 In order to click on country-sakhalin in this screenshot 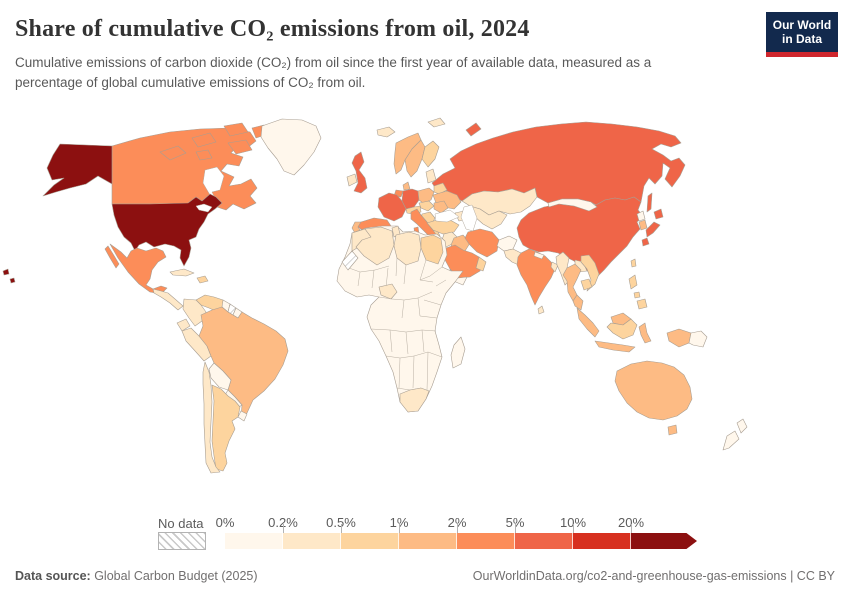, I will do `click(649, 202)`.